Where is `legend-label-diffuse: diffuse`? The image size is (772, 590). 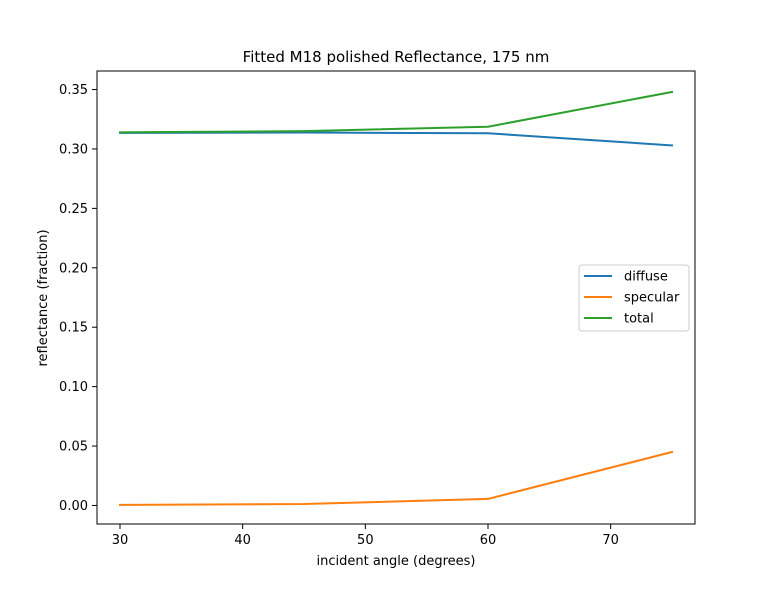 legend-label-diffuse: diffuse is located at coordinates (646, 277).